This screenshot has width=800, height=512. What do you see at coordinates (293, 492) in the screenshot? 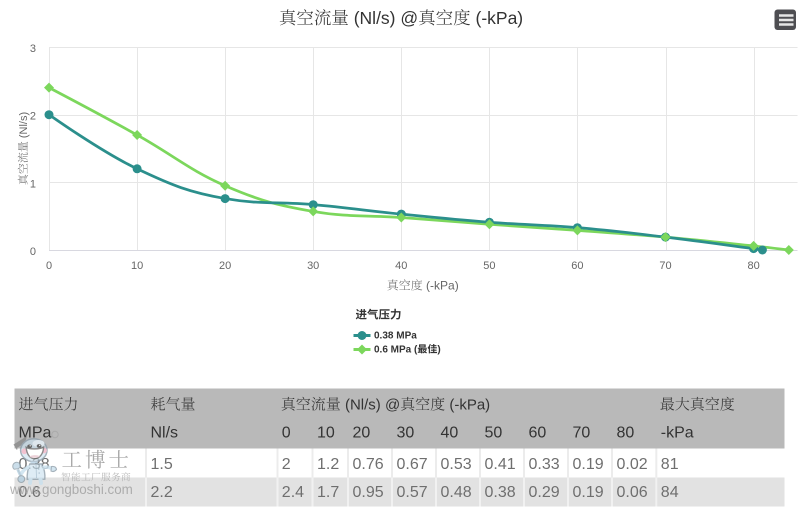
I see `svg-text: 2.4` at bounding box center [293, 492].